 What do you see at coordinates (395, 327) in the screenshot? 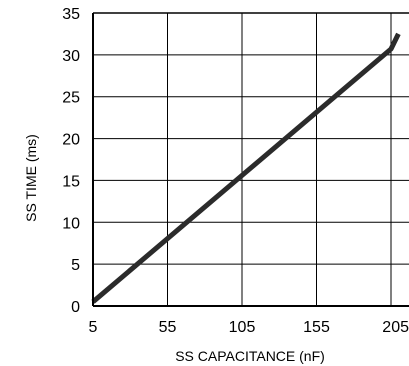
I see `x-tick-label-205: 205` at bounding box center [395, 327].